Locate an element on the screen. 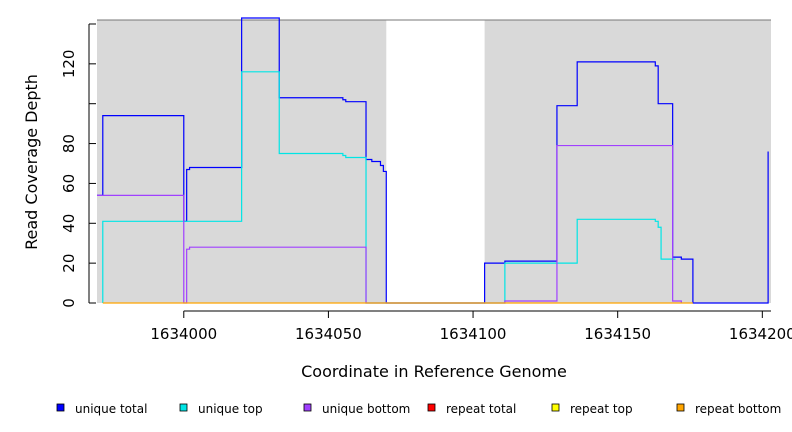 The width and height of the screenshot is (792, 432). y-tick-label: 0 is located at coordinates (69, 303).